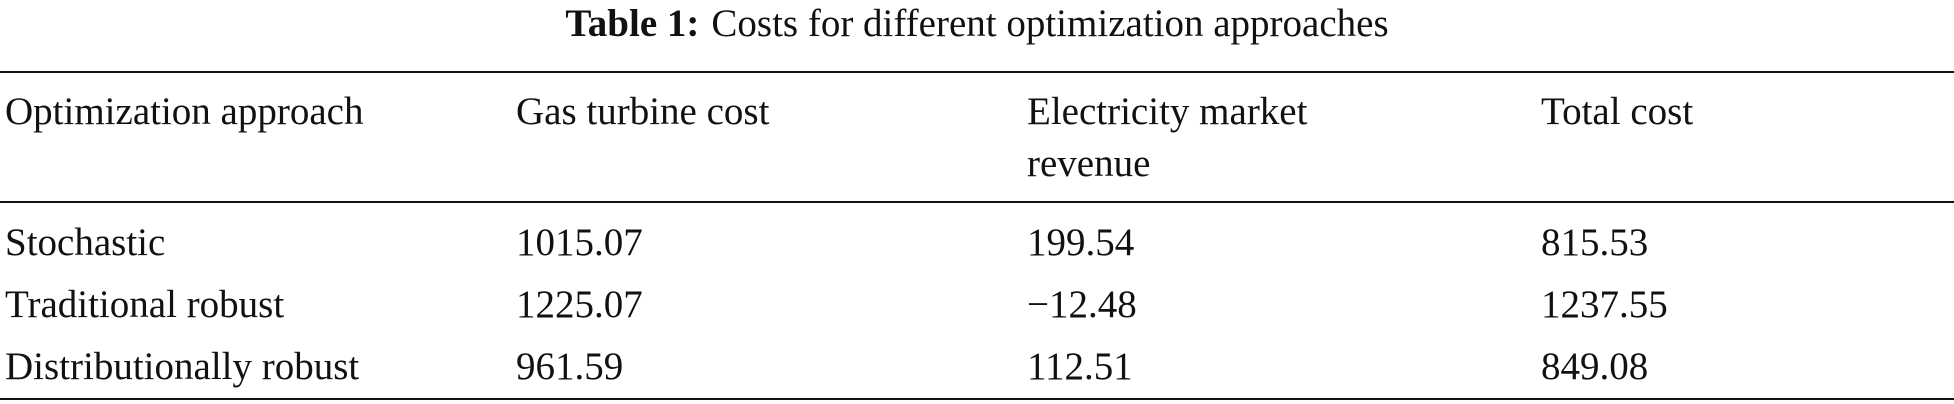 The image size is (1954, 404). I want to click on table-cell: Stochastic, so click(85, 242).